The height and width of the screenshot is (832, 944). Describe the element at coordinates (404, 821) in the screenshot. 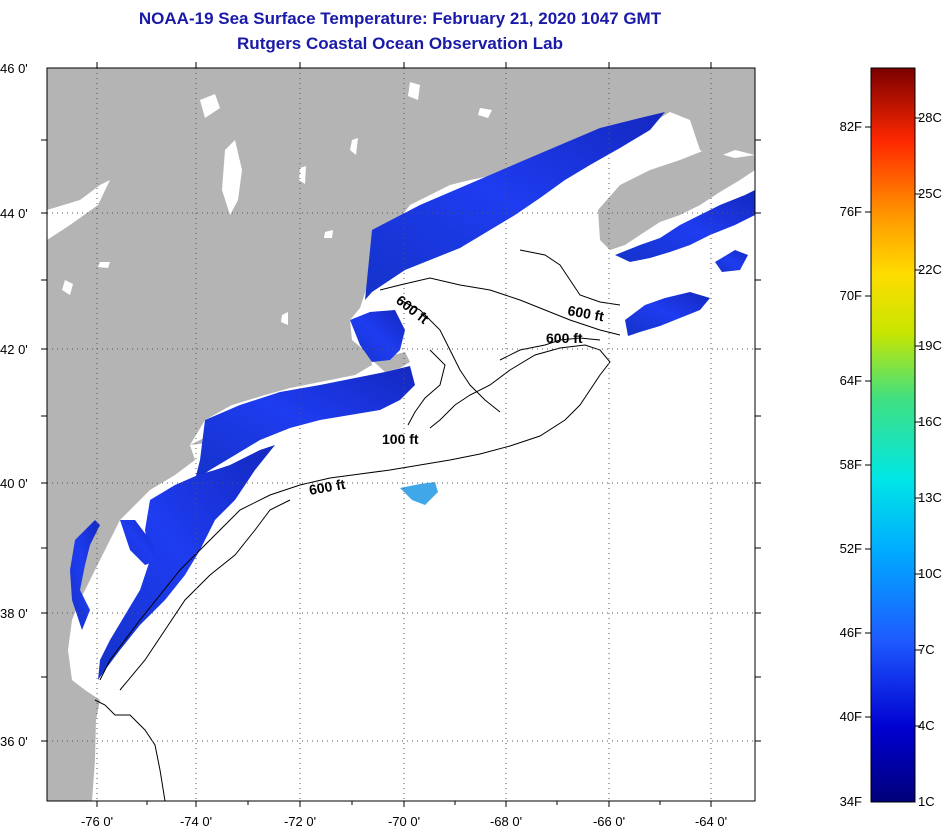

I see `lon-label: -70 0'` at that location.